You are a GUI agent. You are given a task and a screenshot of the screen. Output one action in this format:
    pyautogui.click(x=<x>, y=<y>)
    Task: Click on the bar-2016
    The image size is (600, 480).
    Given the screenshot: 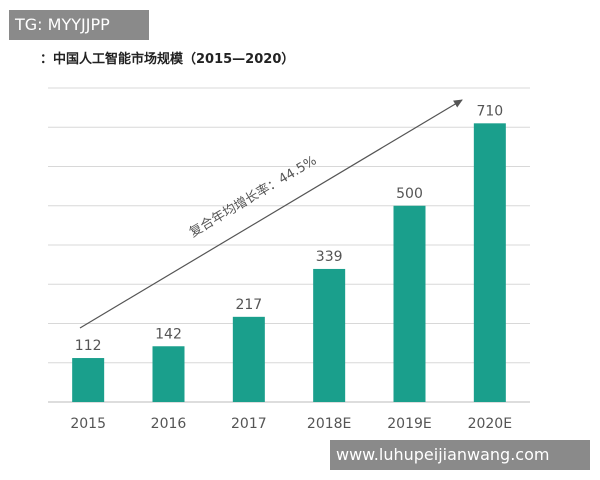 What is the action you would take?
    pyautogui.click(x=168, y=374)
    